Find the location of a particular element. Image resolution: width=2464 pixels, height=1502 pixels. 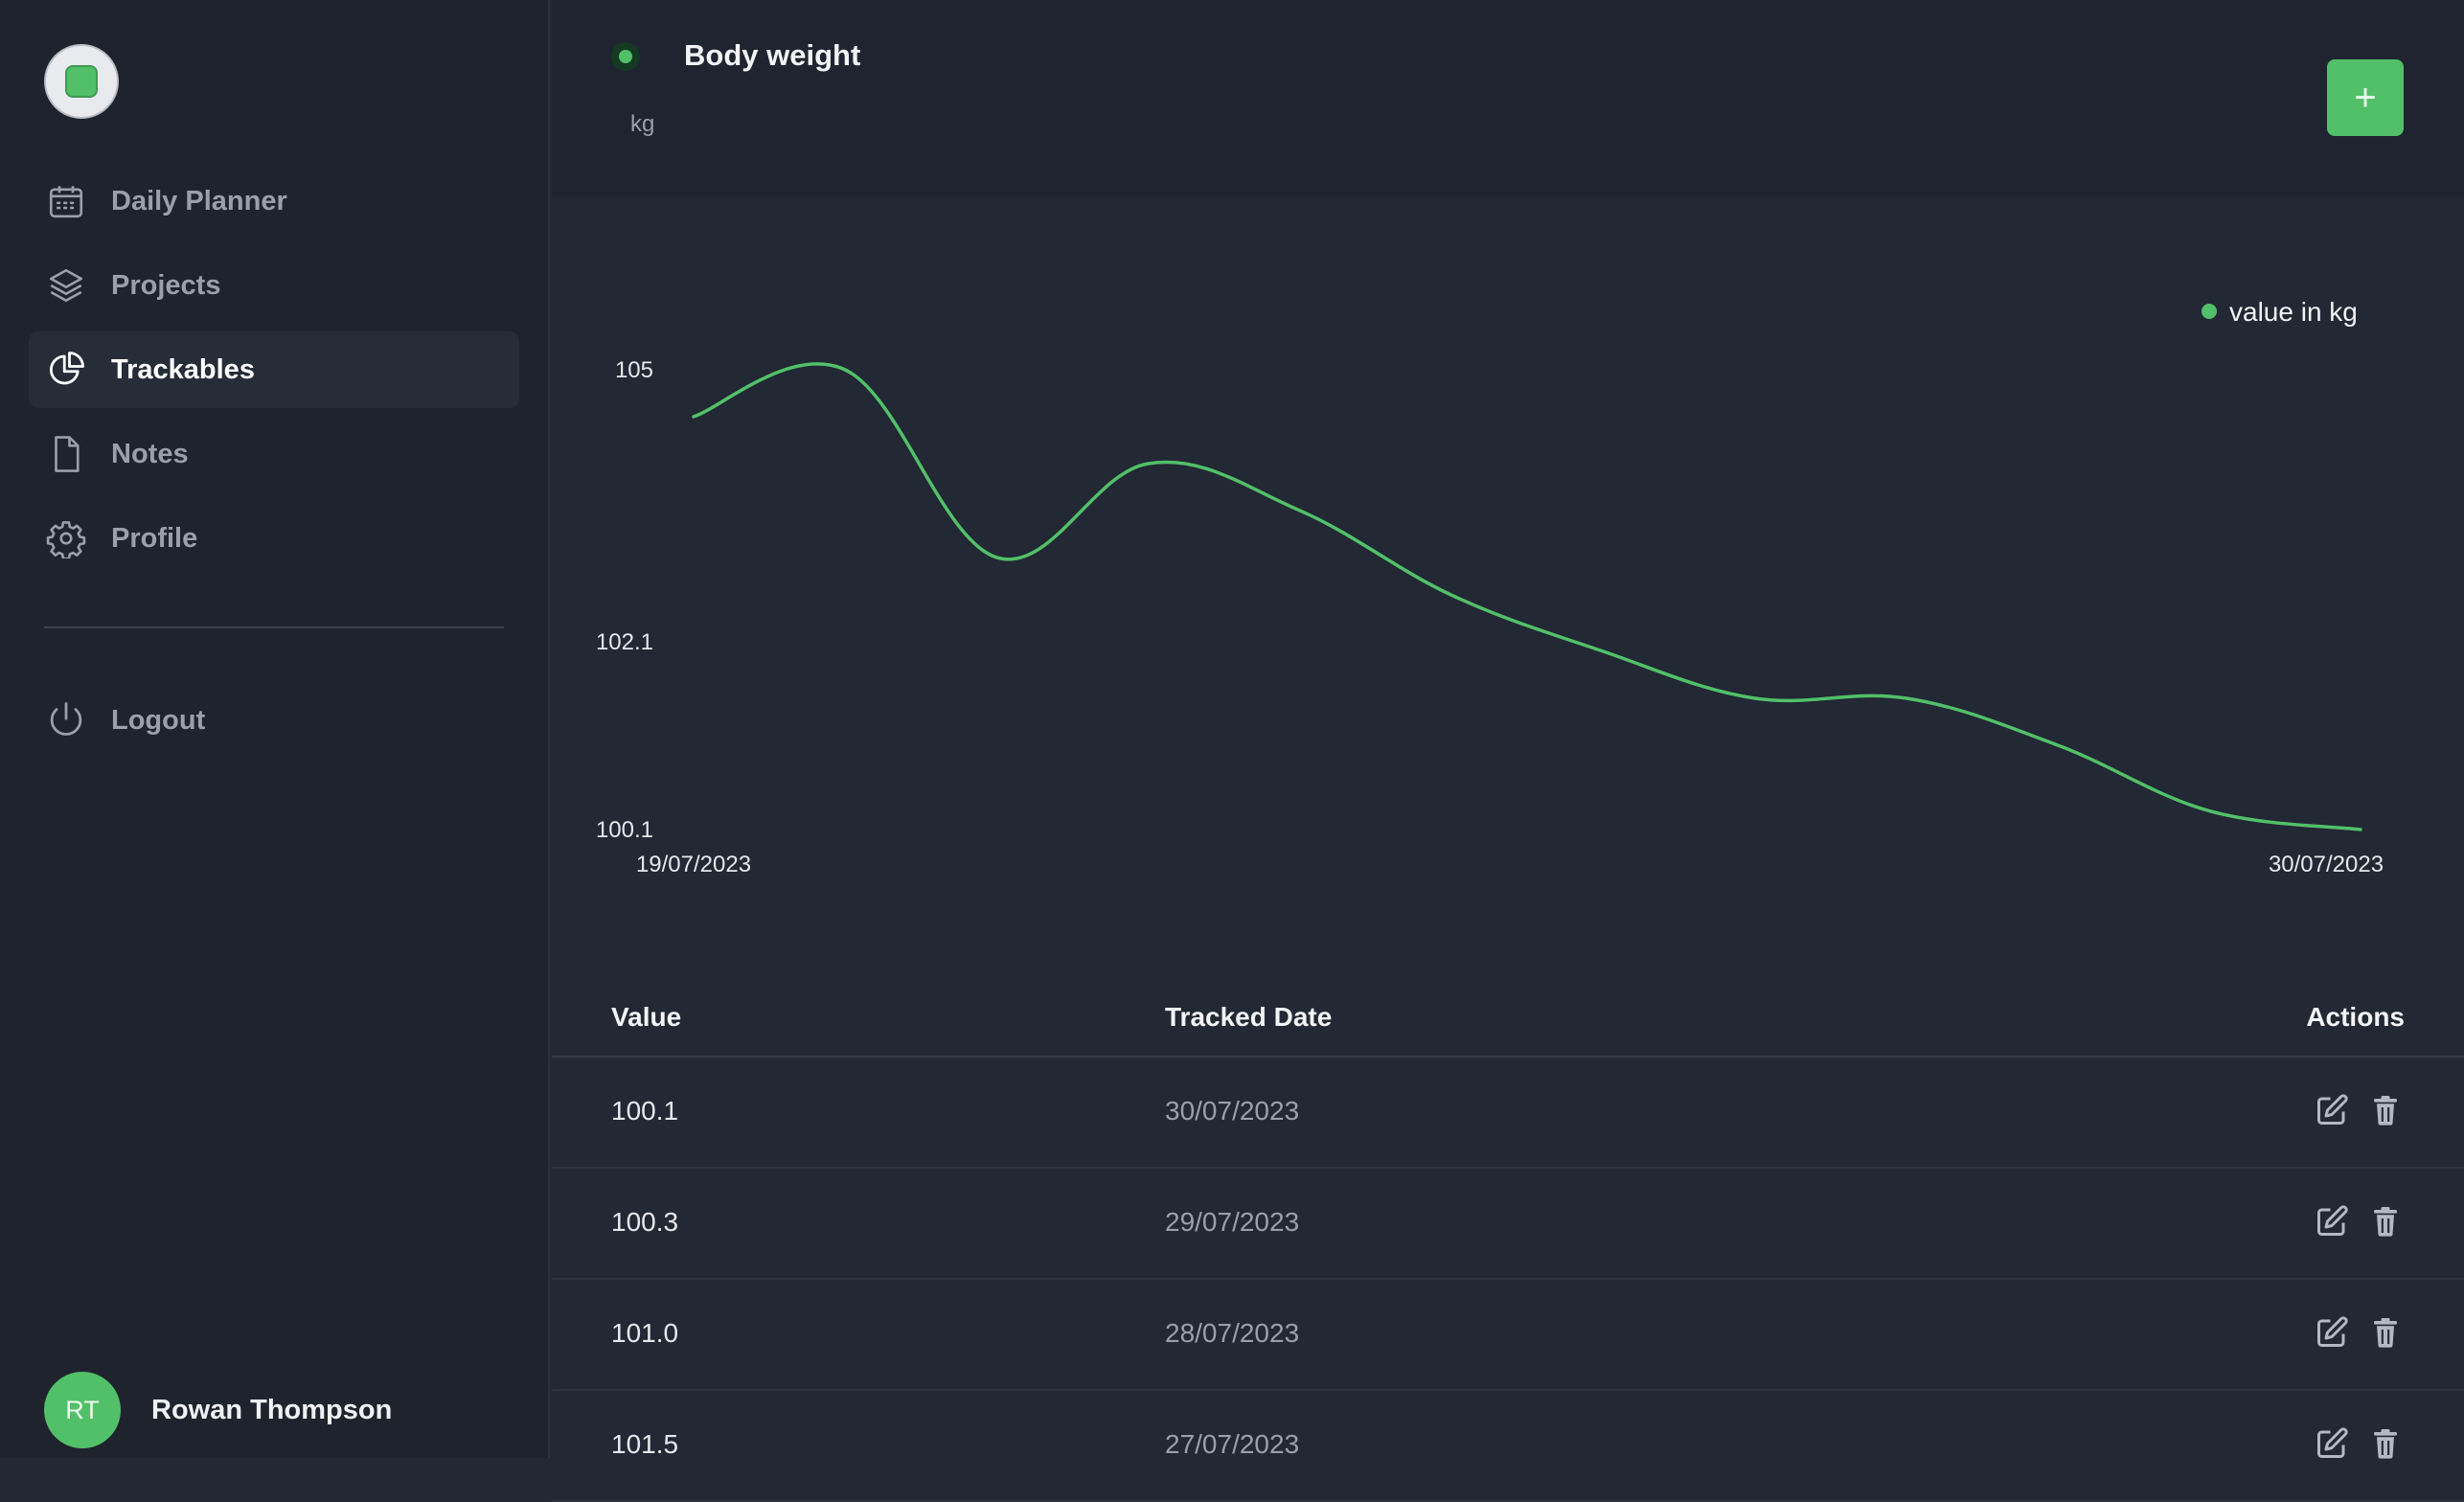

cell-date: 27/07/2023 is located at coordinates (1232, 1444).